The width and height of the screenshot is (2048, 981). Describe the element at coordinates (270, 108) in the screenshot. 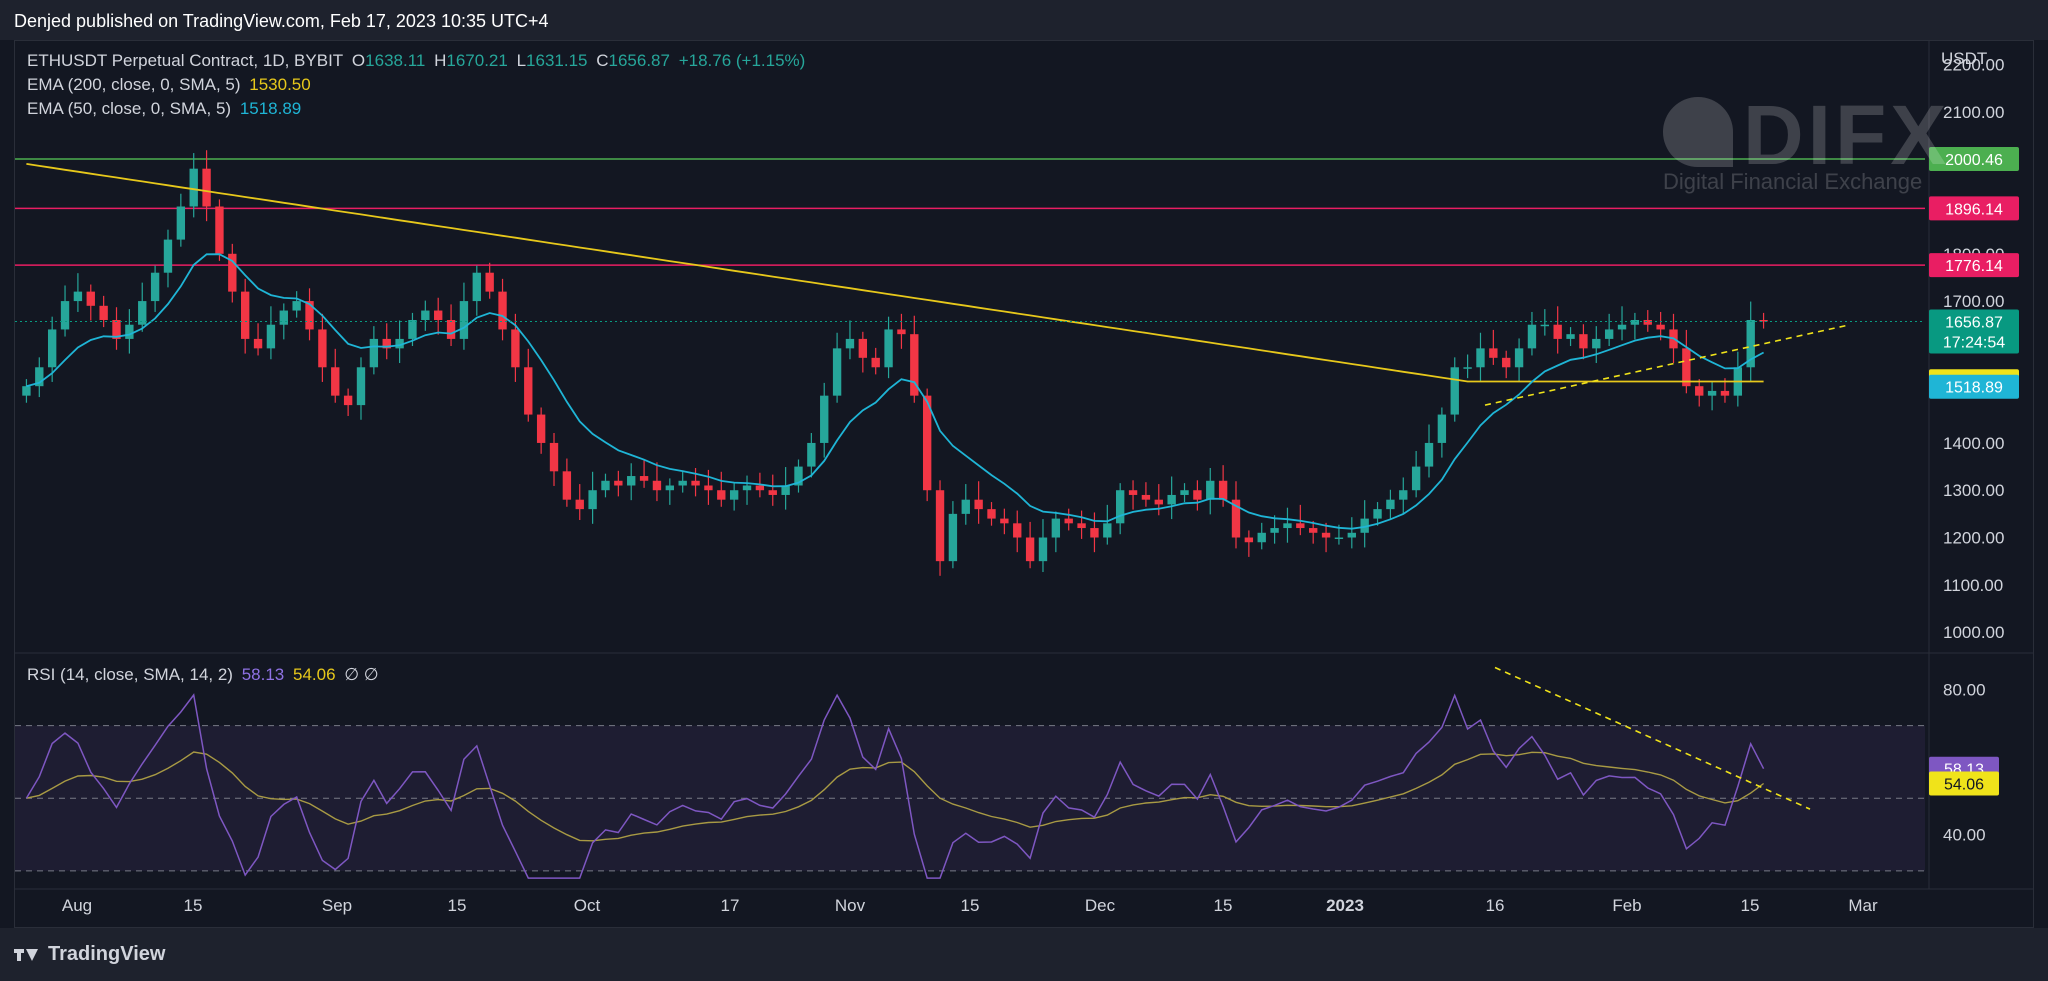

I see `ema50-value: 1518.89` at that location.